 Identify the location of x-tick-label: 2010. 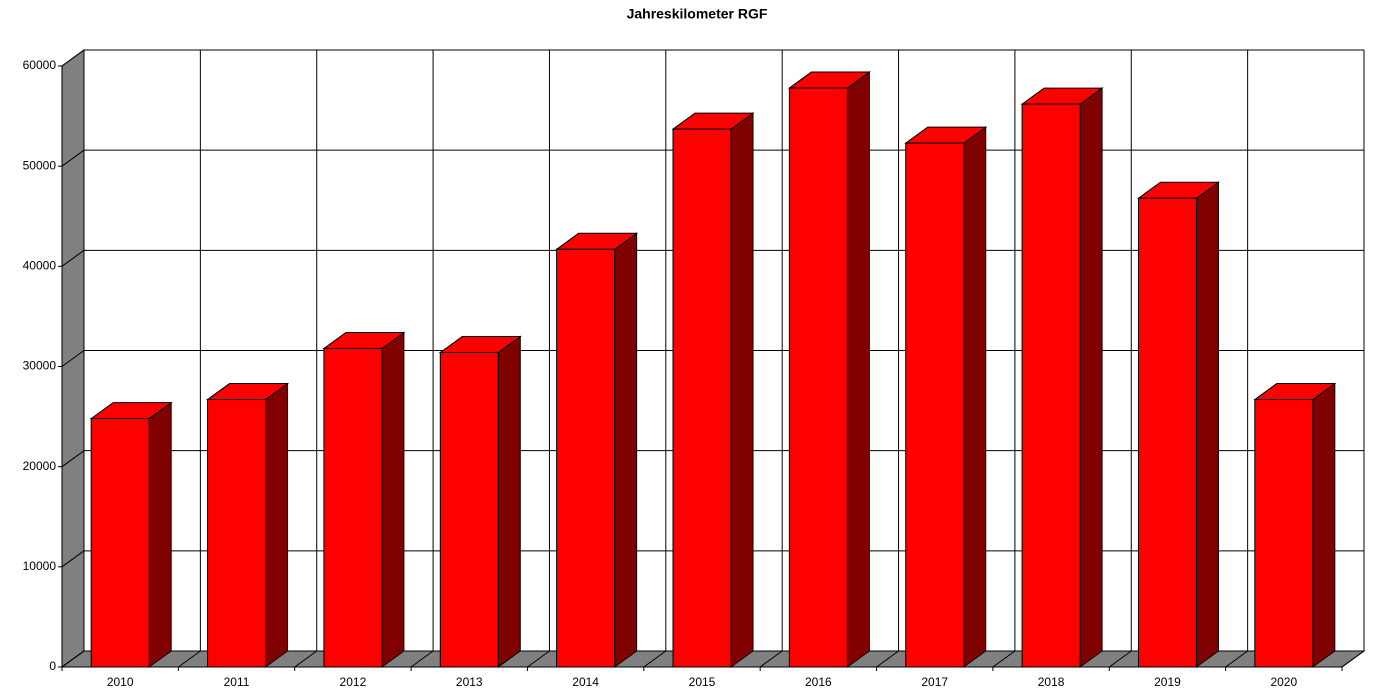
(120, 682).